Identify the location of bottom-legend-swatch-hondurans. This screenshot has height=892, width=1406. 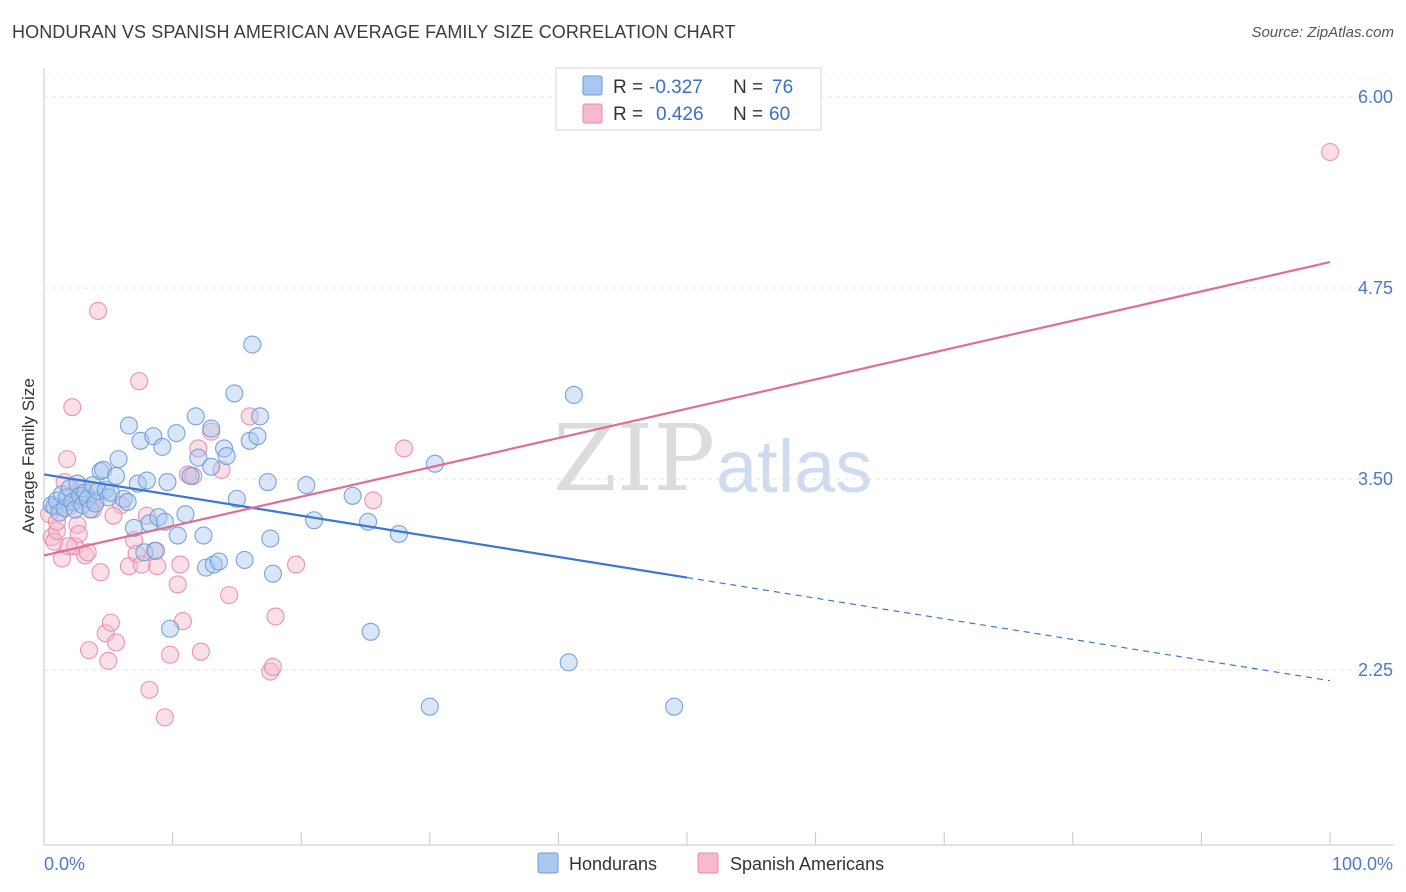
(548, 863).